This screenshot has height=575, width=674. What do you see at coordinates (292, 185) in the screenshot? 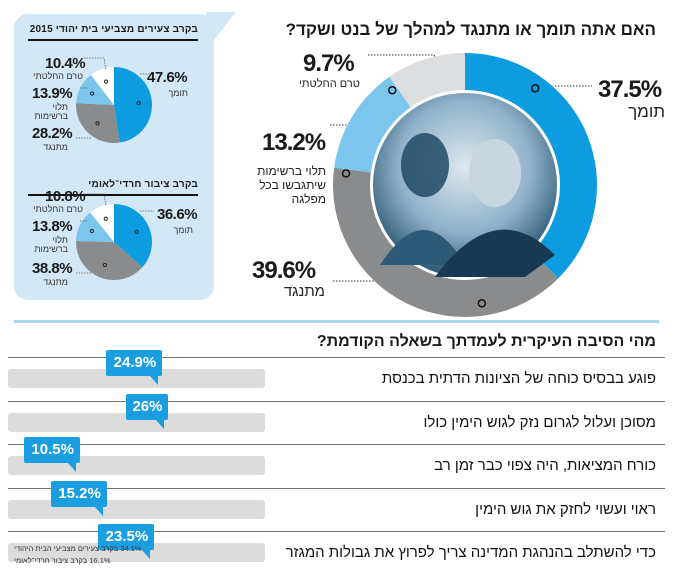
I see `main-conditional-label-2: שיתגבשו בכל` at bounding box center [292, 185].